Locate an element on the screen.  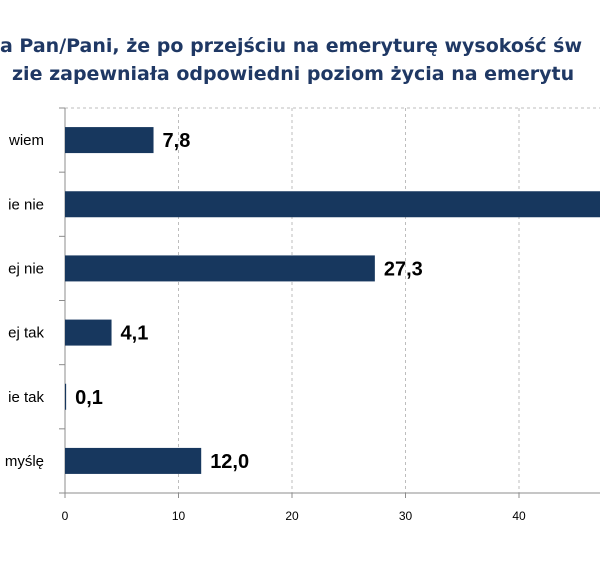
value-label-2: 27,3 is located at coordinates (403, 269).